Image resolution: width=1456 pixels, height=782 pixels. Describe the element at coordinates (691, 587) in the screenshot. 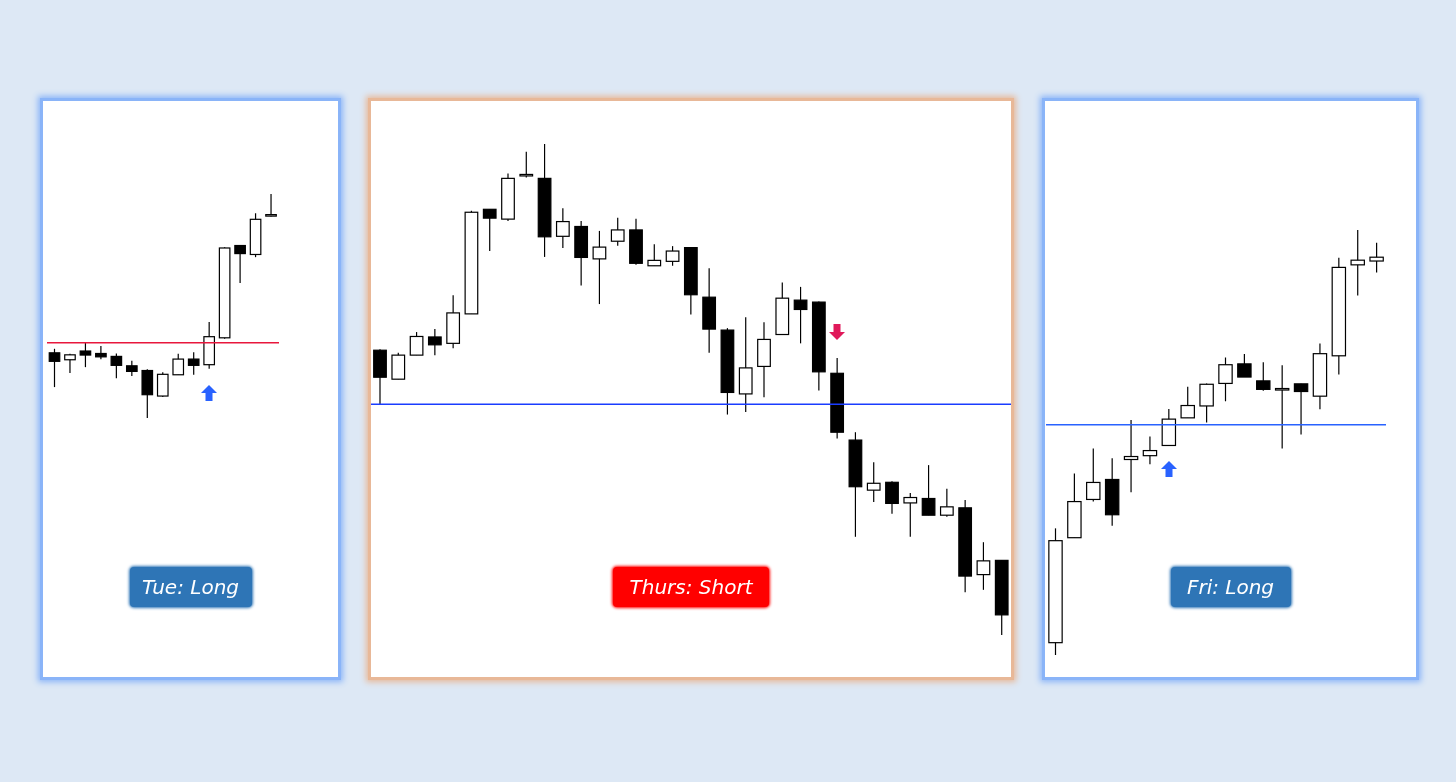

I see `text: Thurs: Short` at that location.